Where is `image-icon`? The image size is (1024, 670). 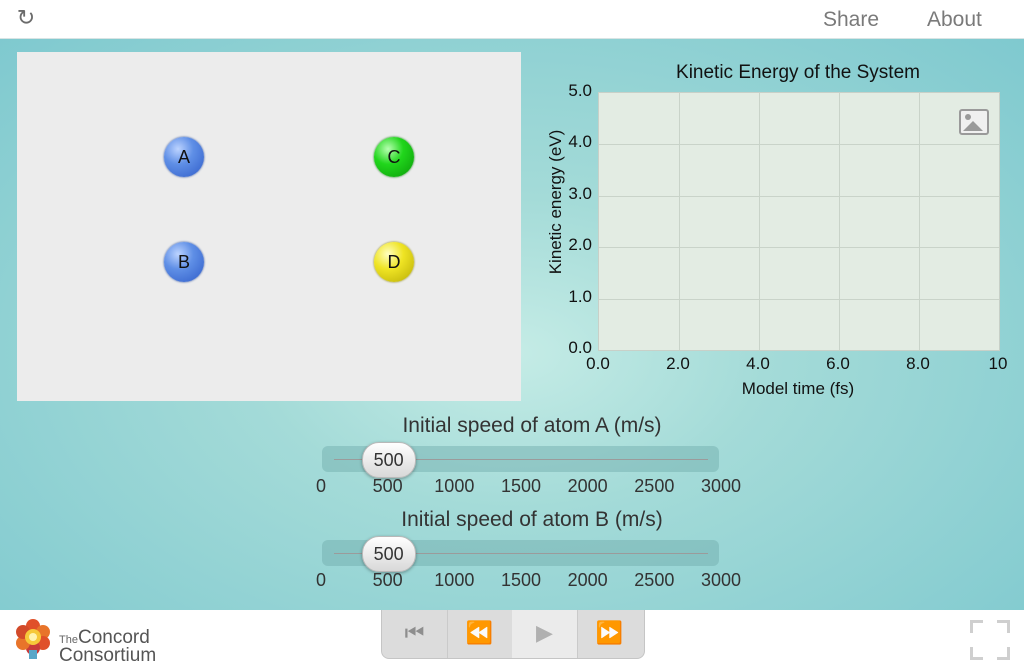 image-icon is located at coordinates (974, 122).